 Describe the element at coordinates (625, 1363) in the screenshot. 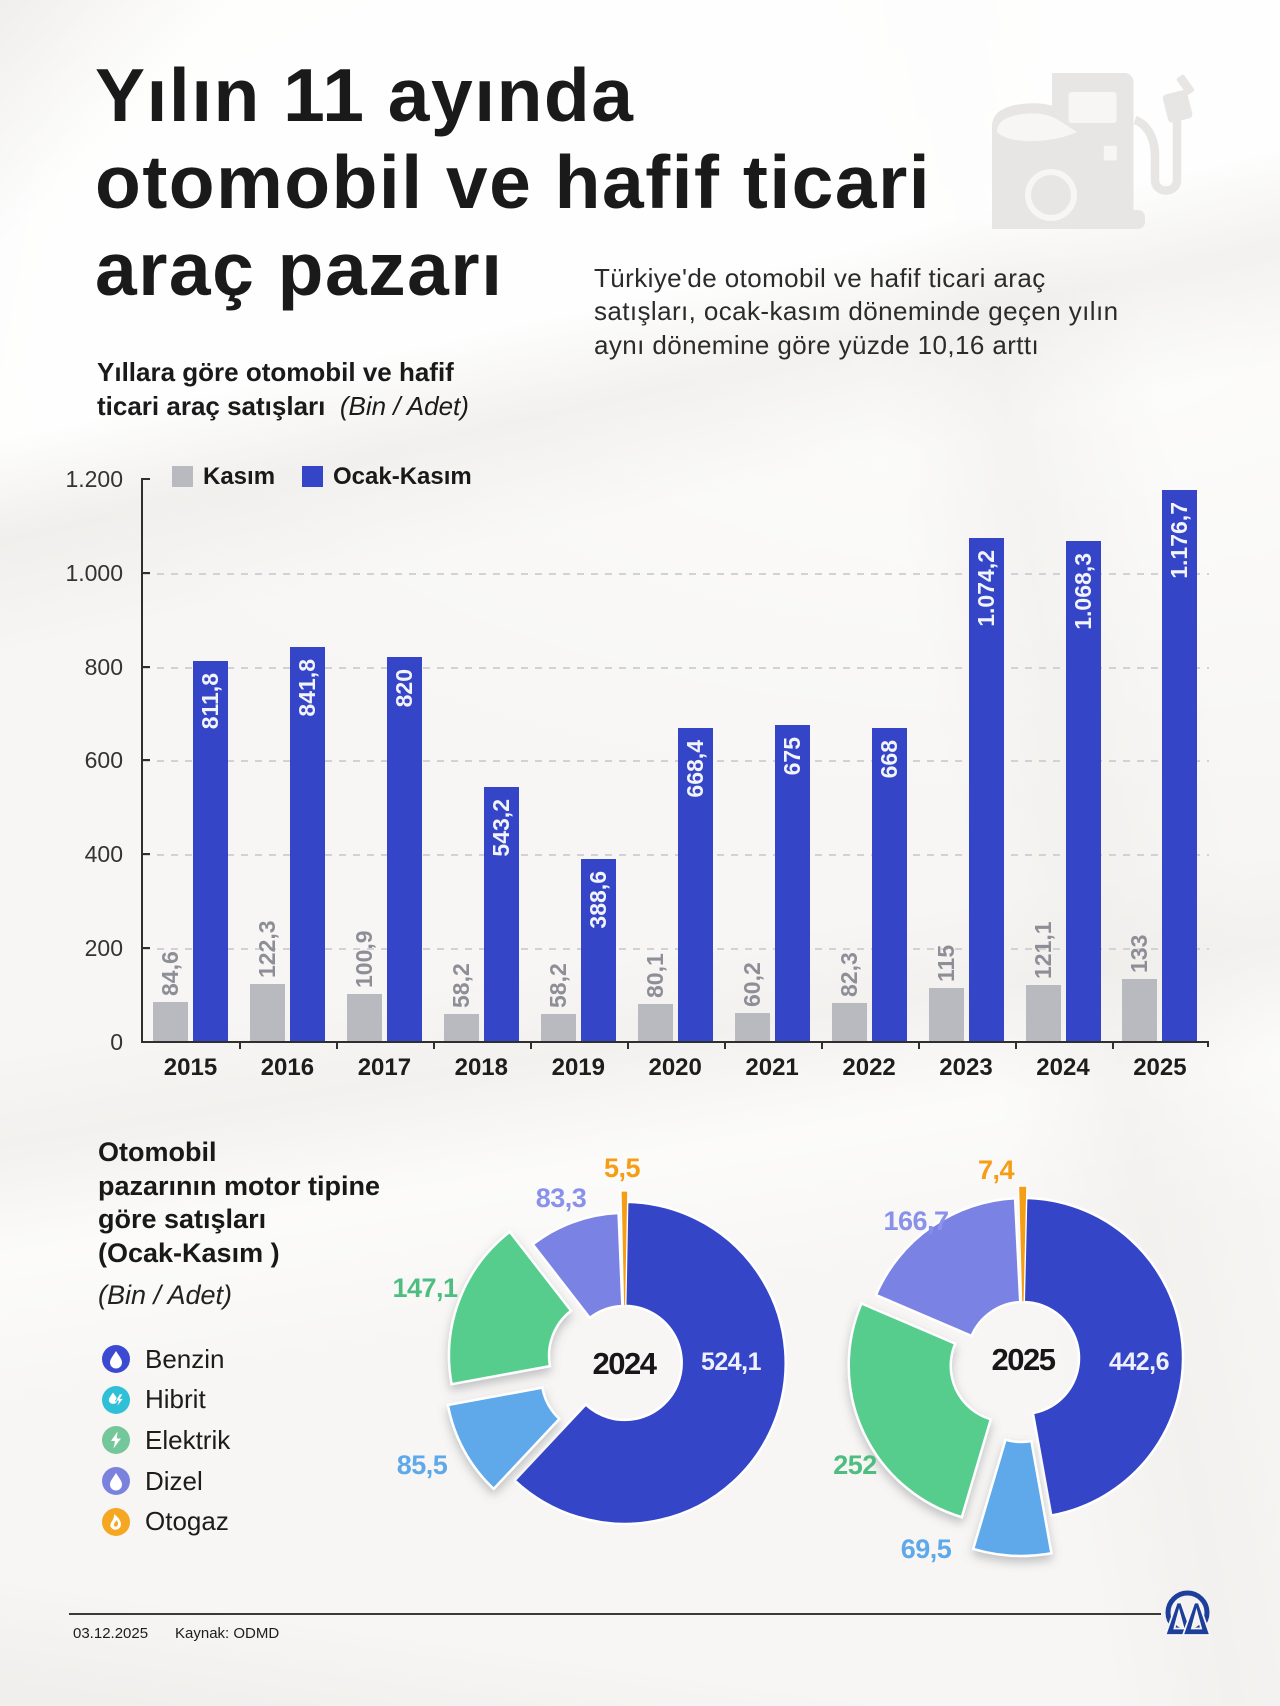

I see `svg-text: 2024` at that location.